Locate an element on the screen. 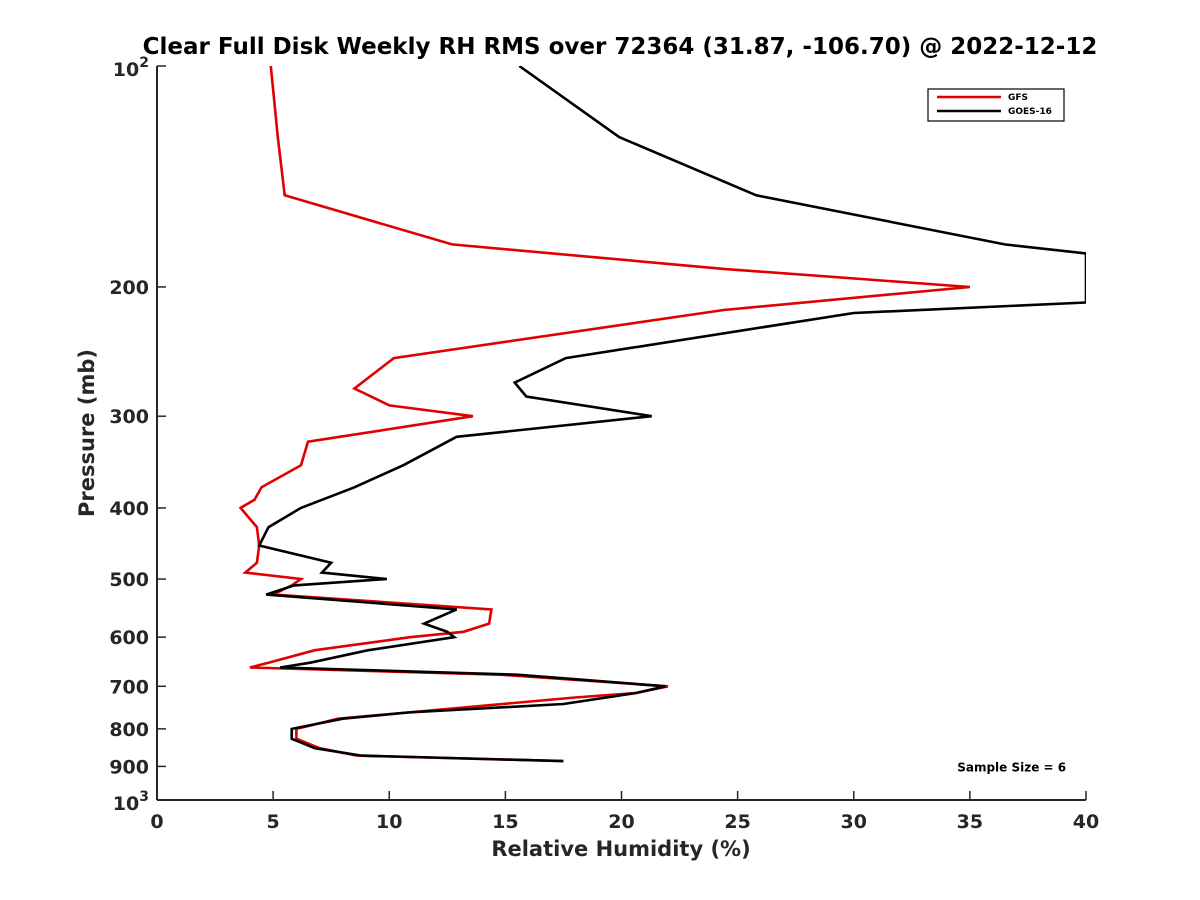 The height and width of the screenshot is (900, 1200). legend-box is located at coordinates (996, 105).